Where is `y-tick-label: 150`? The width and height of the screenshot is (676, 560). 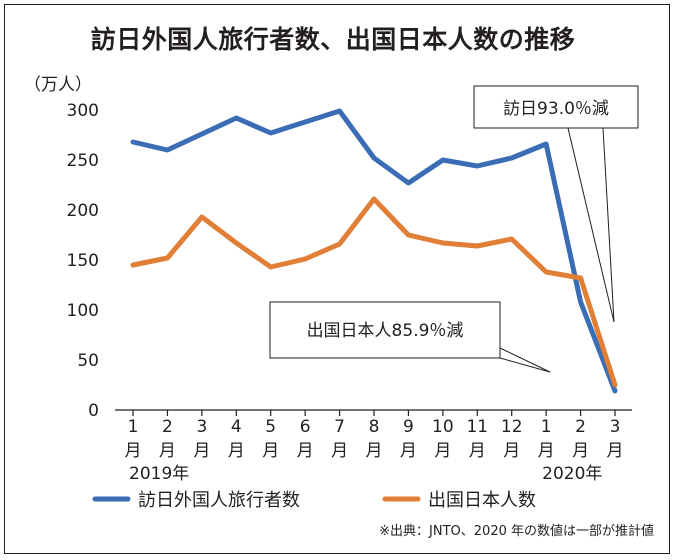
y-tick-label: 150 is located at coordinates (83, 261).